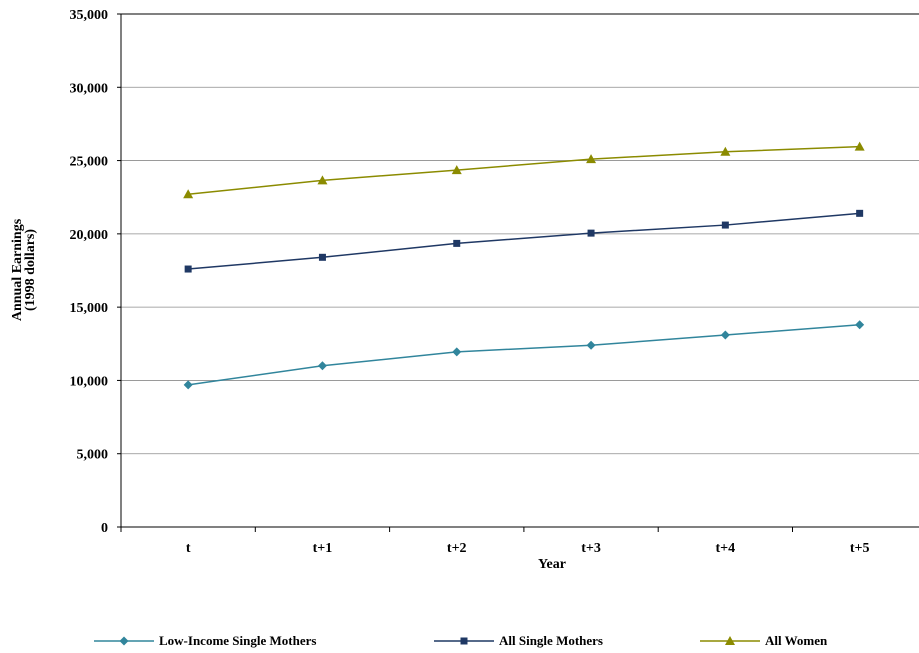 The height and width of the screenshot is (653, 919). I want to click on legend-item: Low-Income Single Mothers, so click(205, 640).